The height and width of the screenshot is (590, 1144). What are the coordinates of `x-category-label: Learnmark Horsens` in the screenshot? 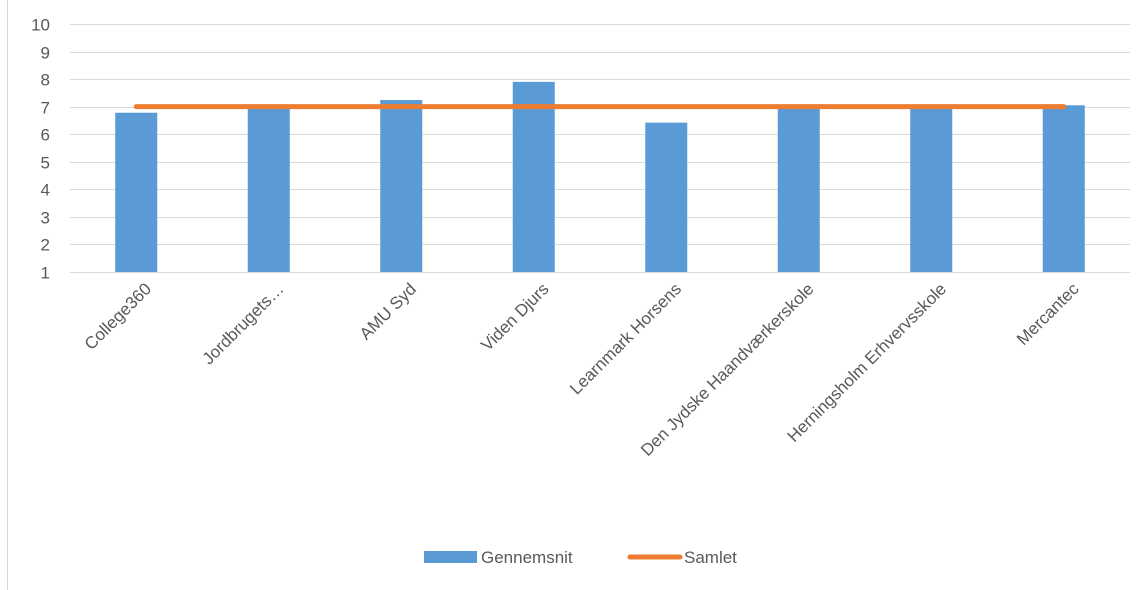 It's located at (625, 338).